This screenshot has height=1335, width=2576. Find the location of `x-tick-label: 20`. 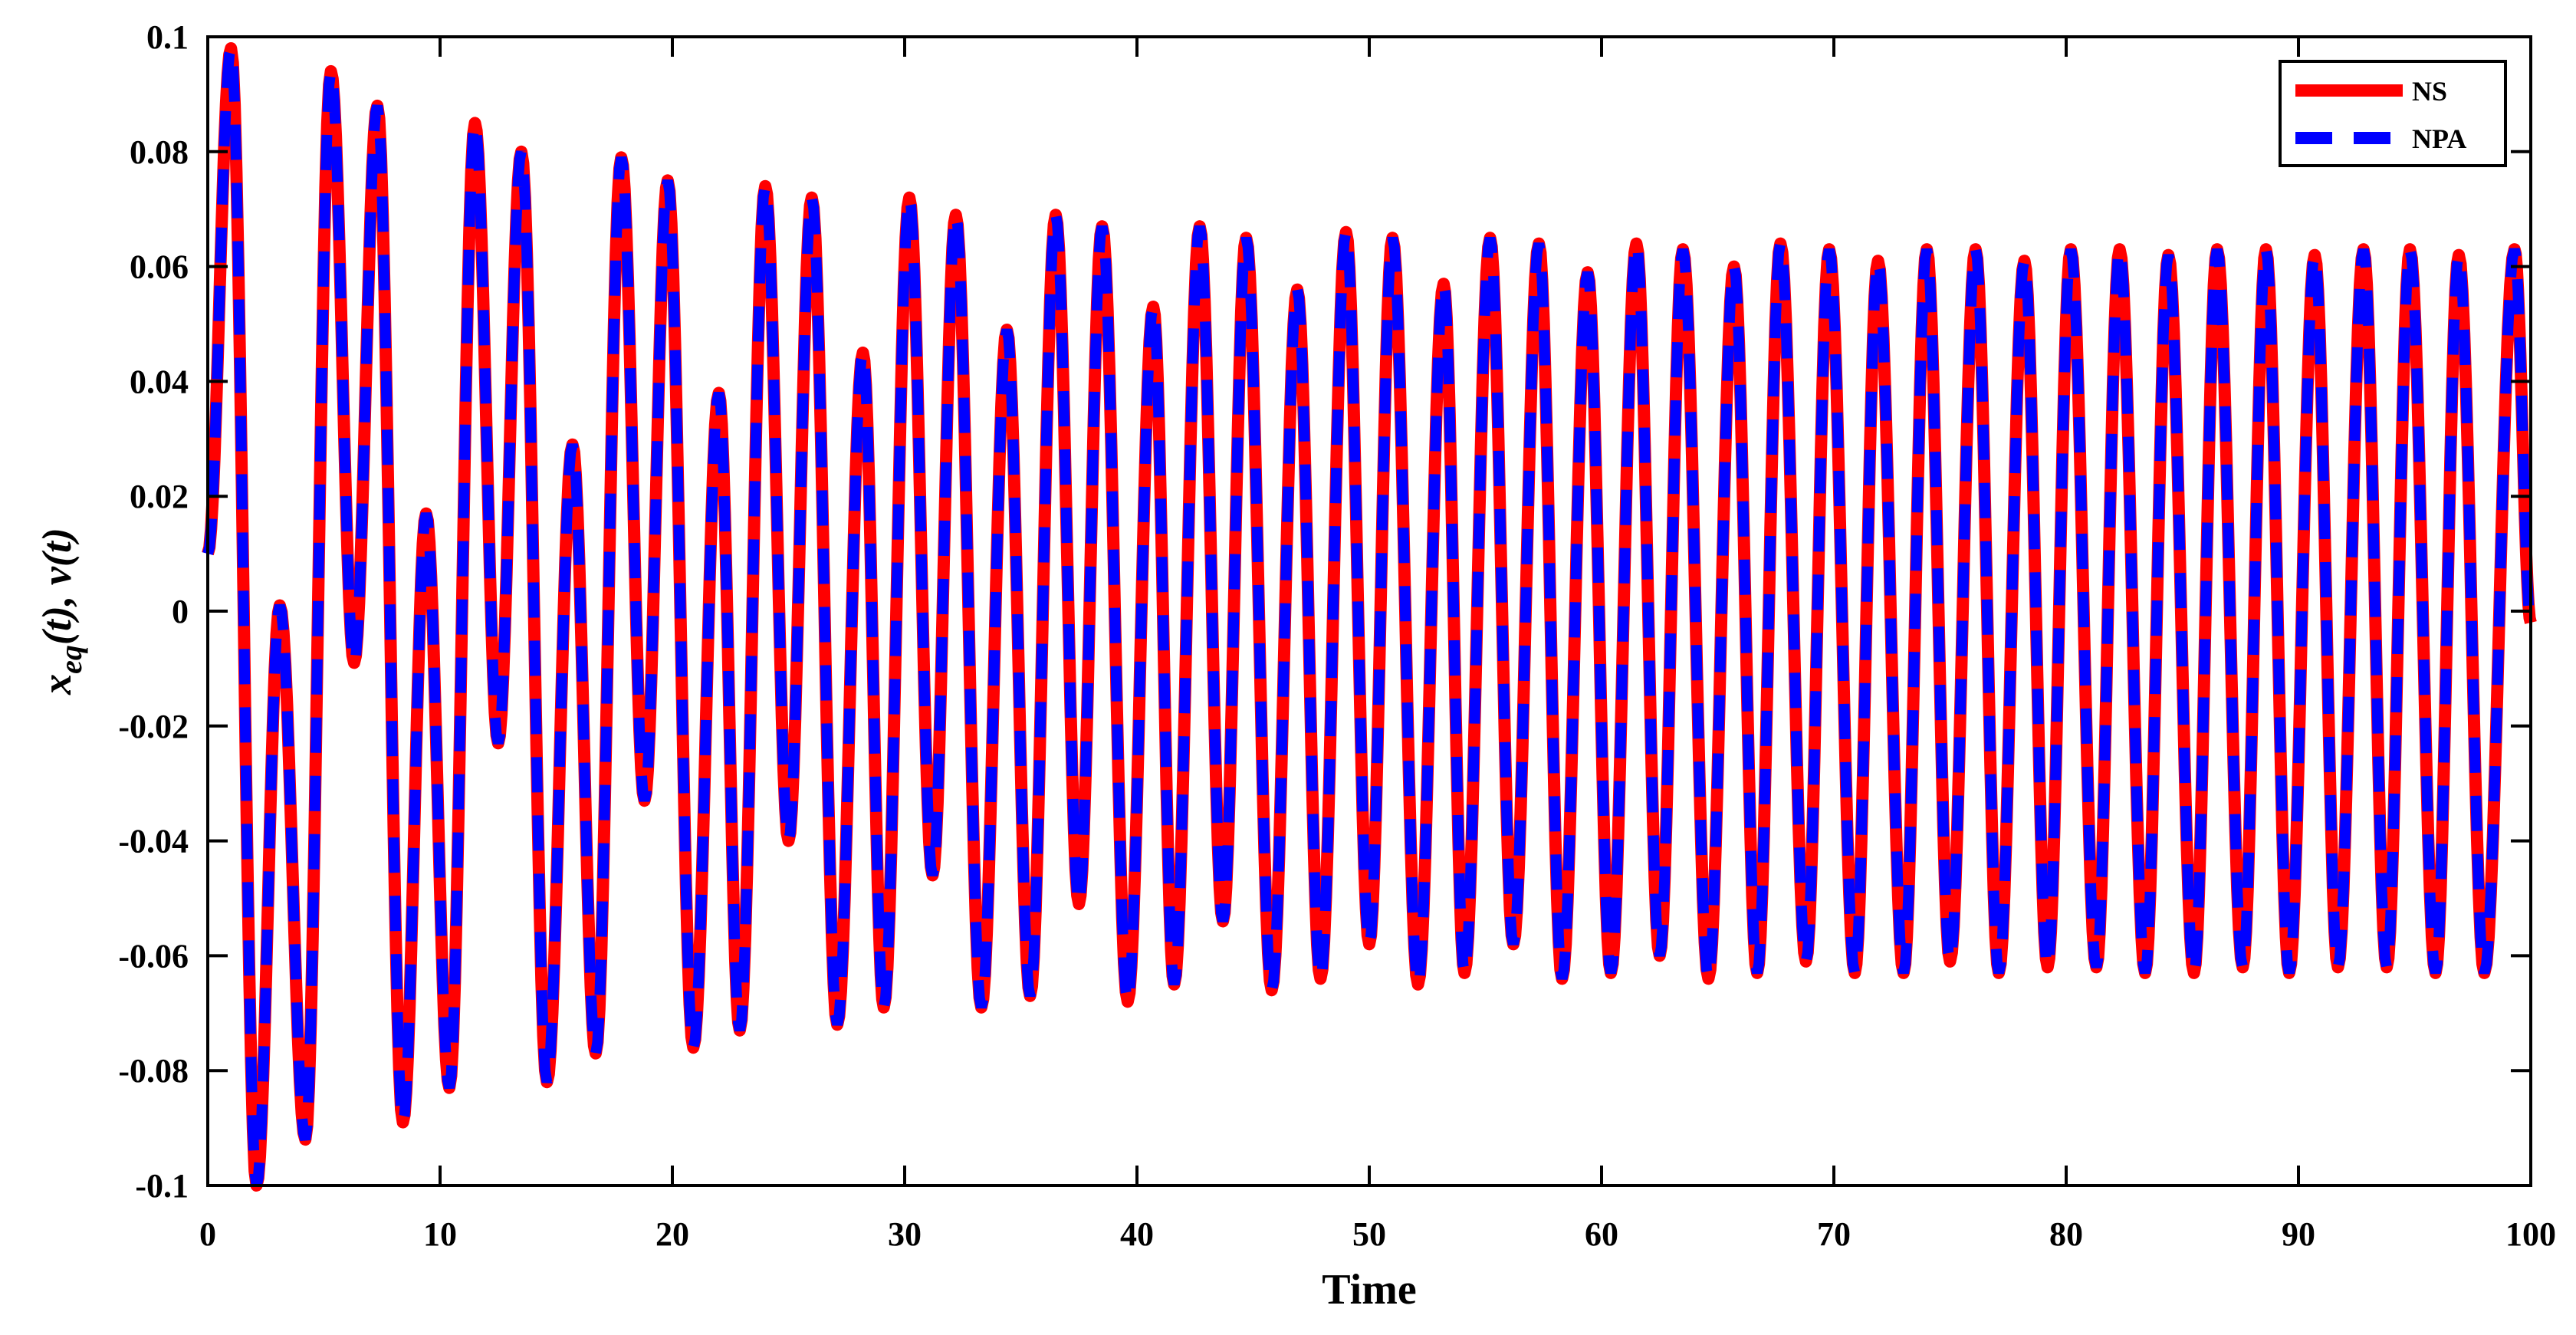

x-tick-label: 20 is located at coordinates (672, 1234).